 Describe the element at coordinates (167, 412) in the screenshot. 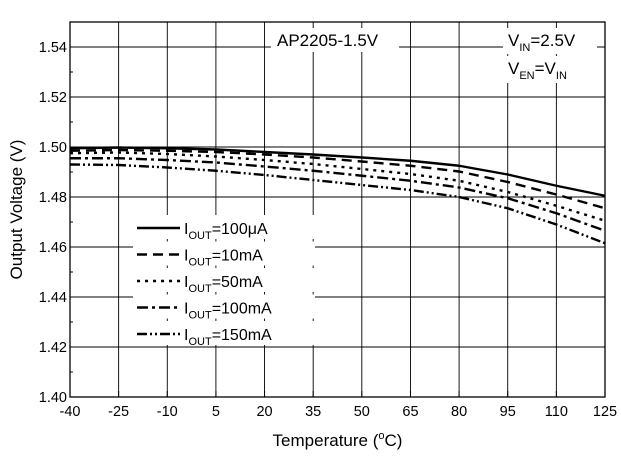

I see `x-tick-label: -10` at that location.